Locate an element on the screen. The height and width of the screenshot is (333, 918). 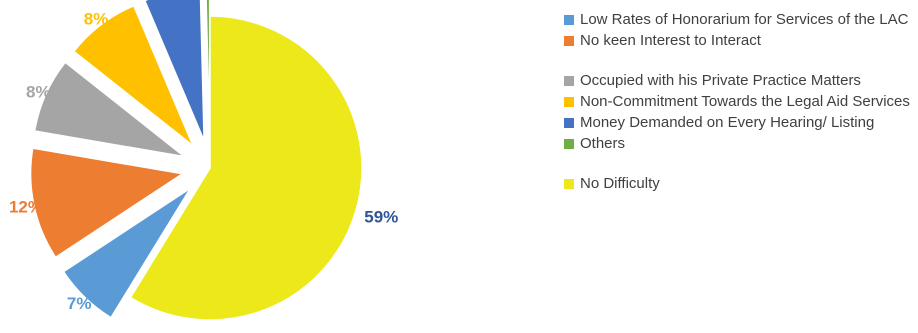
legend-label: No Difficulty is located at coordinates (620, 183).